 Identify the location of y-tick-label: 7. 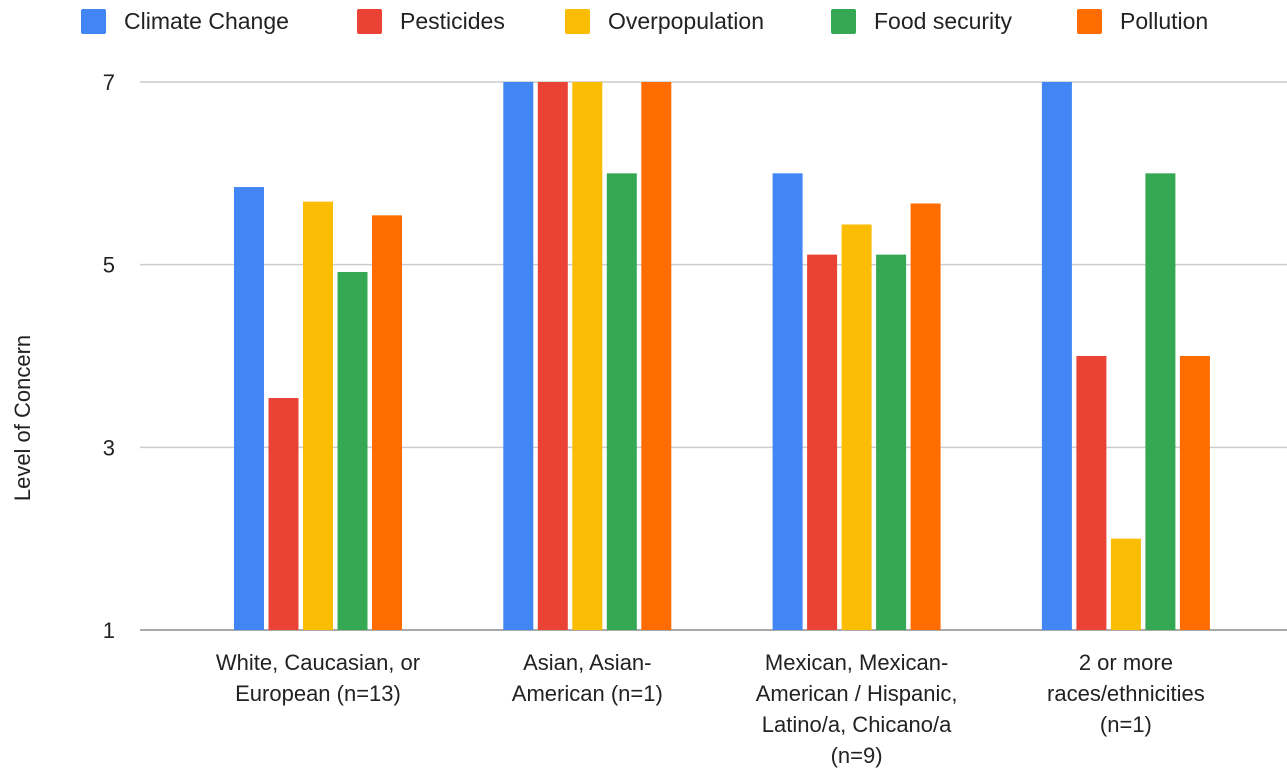
(109, 82).